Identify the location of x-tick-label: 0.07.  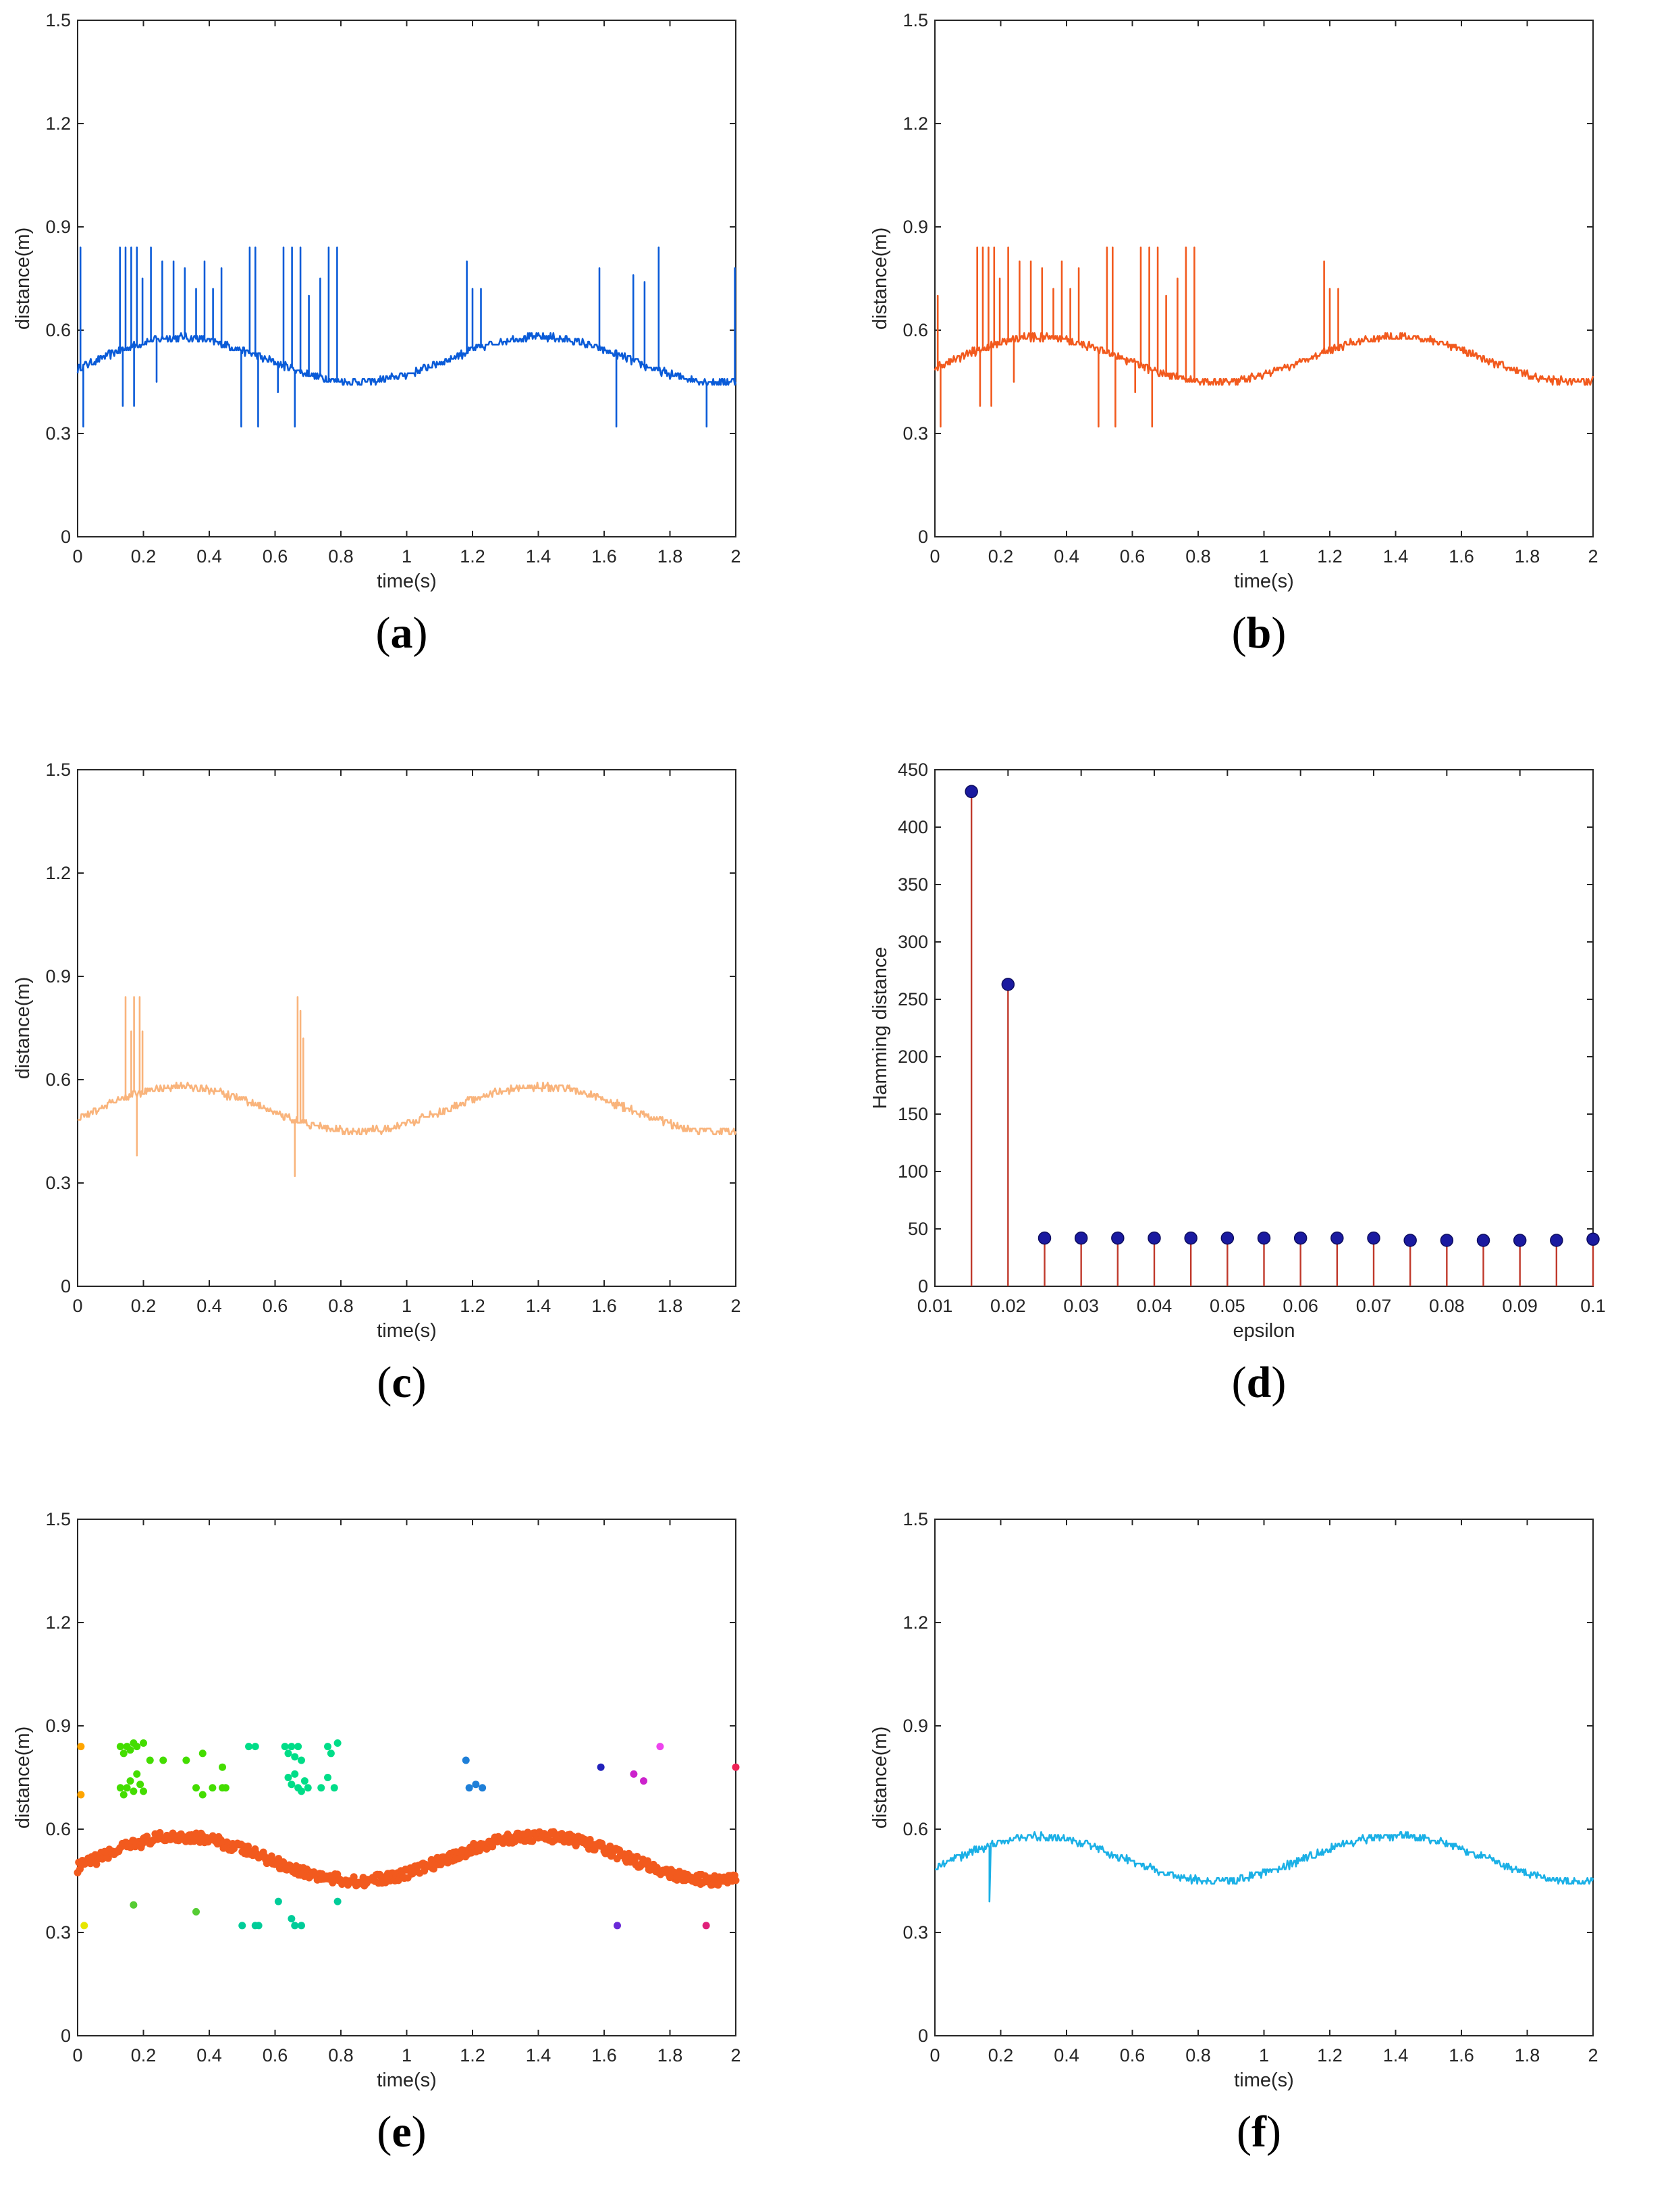
(1374, 1306).